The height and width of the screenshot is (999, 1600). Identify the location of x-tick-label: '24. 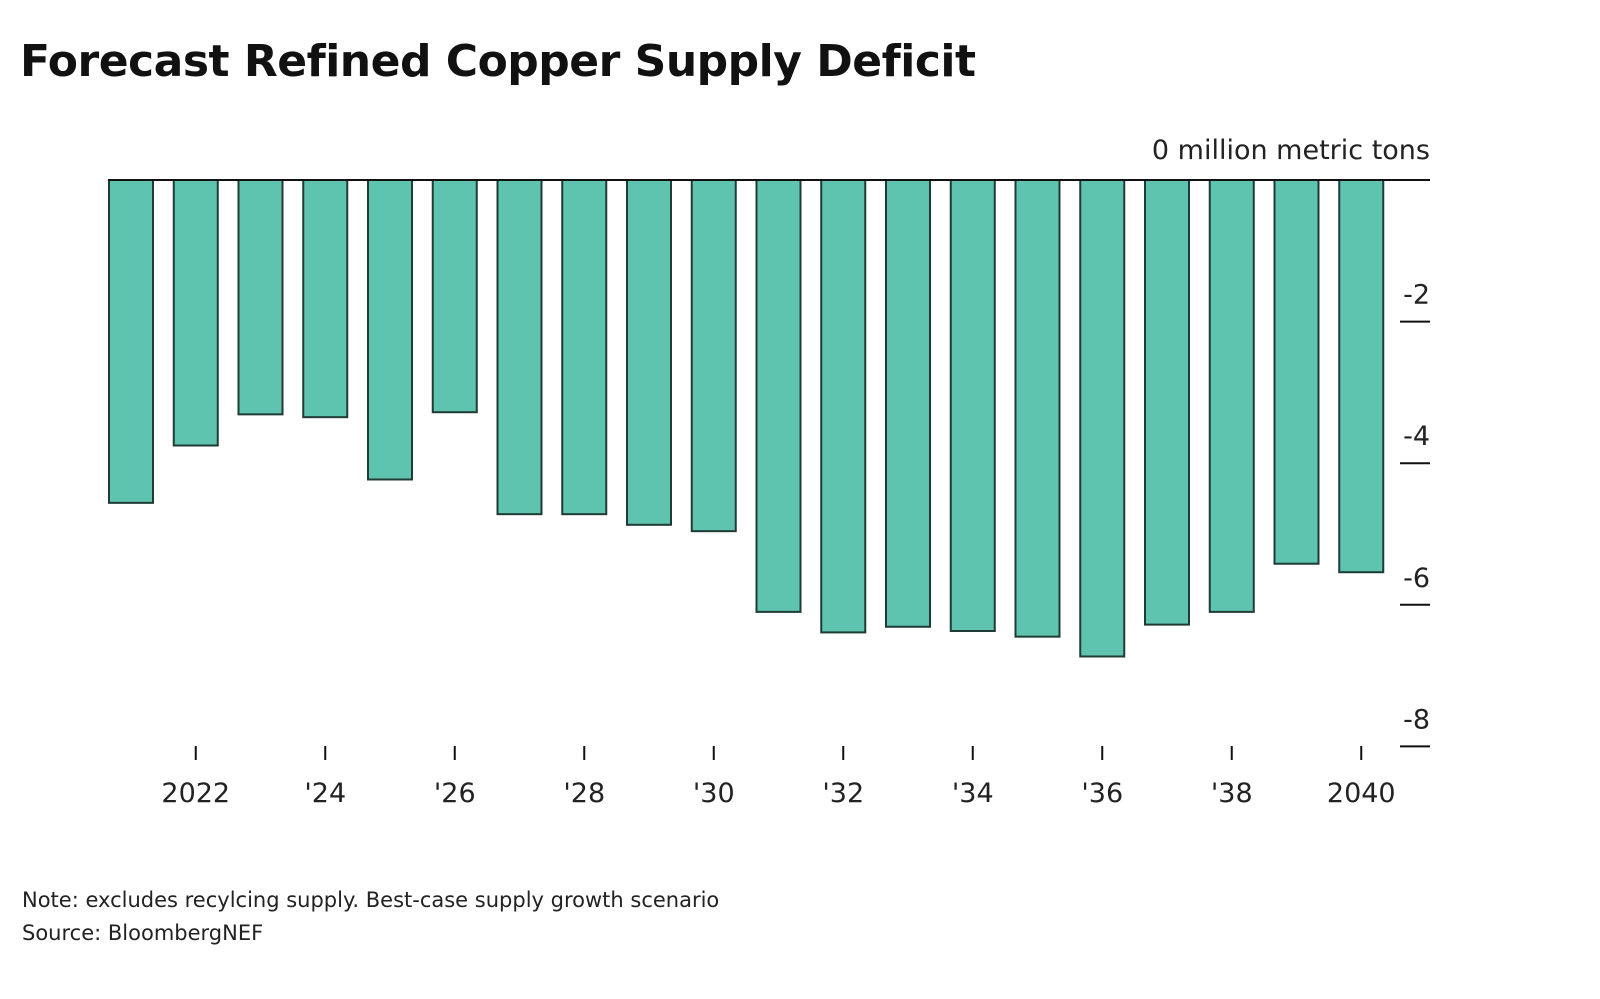
(325, 793).